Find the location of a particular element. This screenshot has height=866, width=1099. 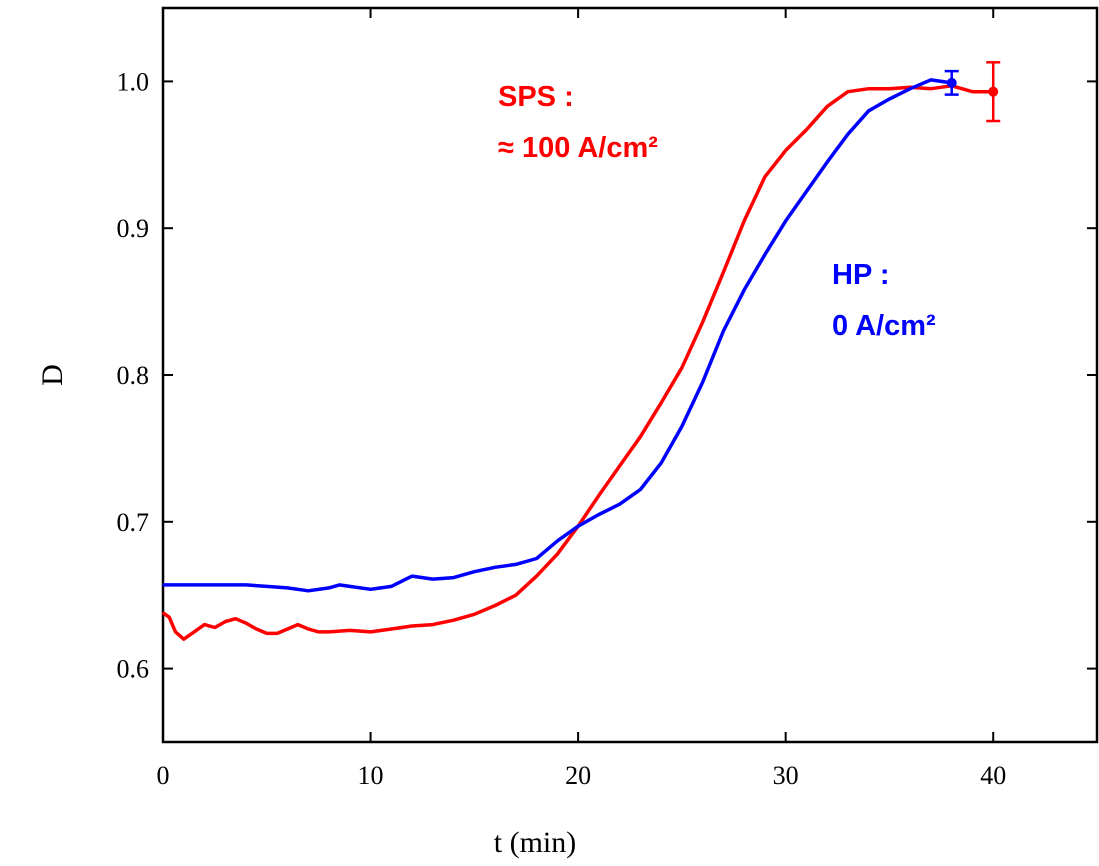

x-tick-label: 20 is located at coordinates (578, 775).